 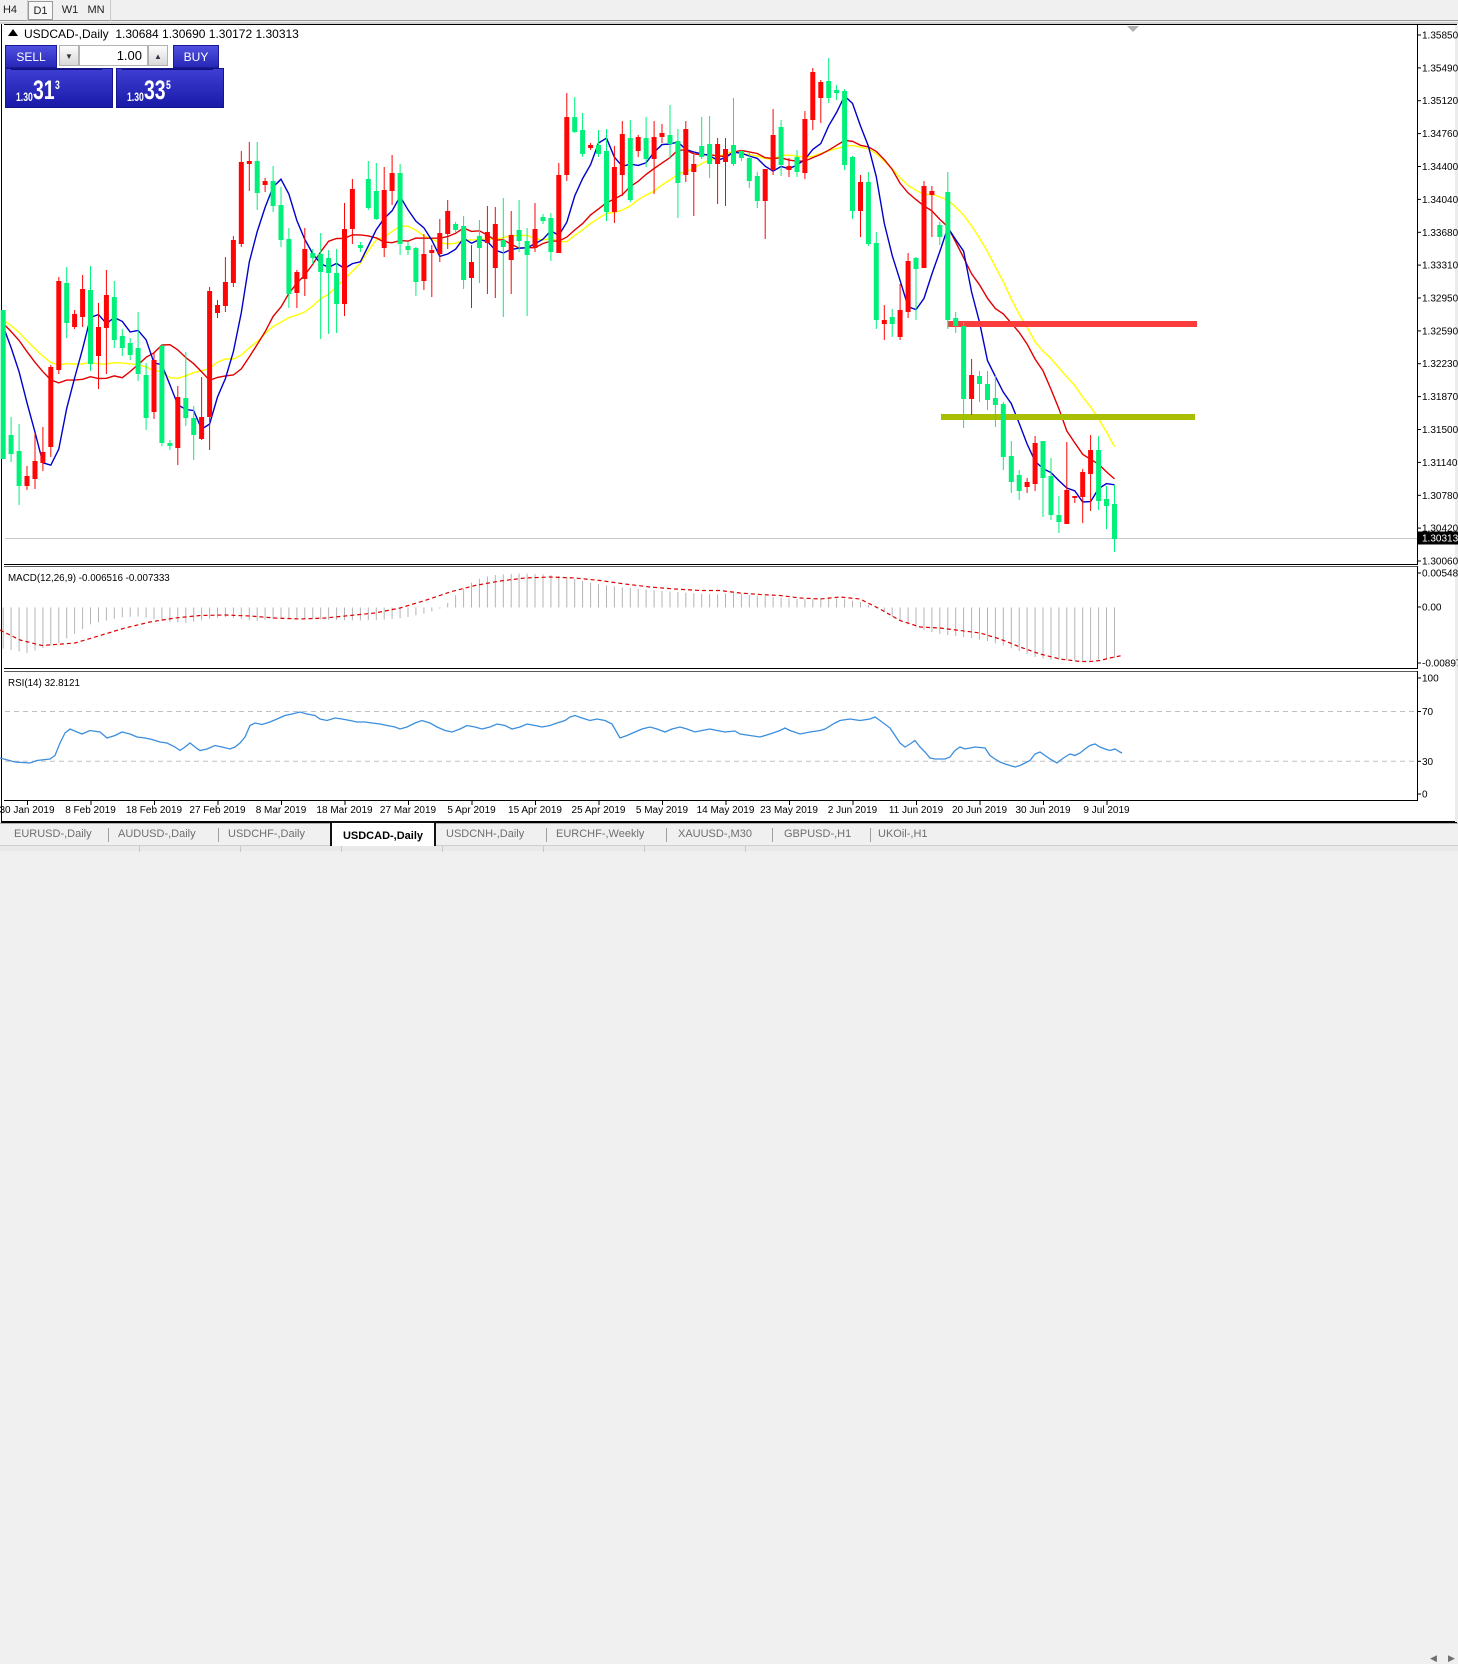 What do you see at coordinates (1440, 364) in the screenshot?
I see `svg-text: 1.32230` at bounding box center [1440, 364].